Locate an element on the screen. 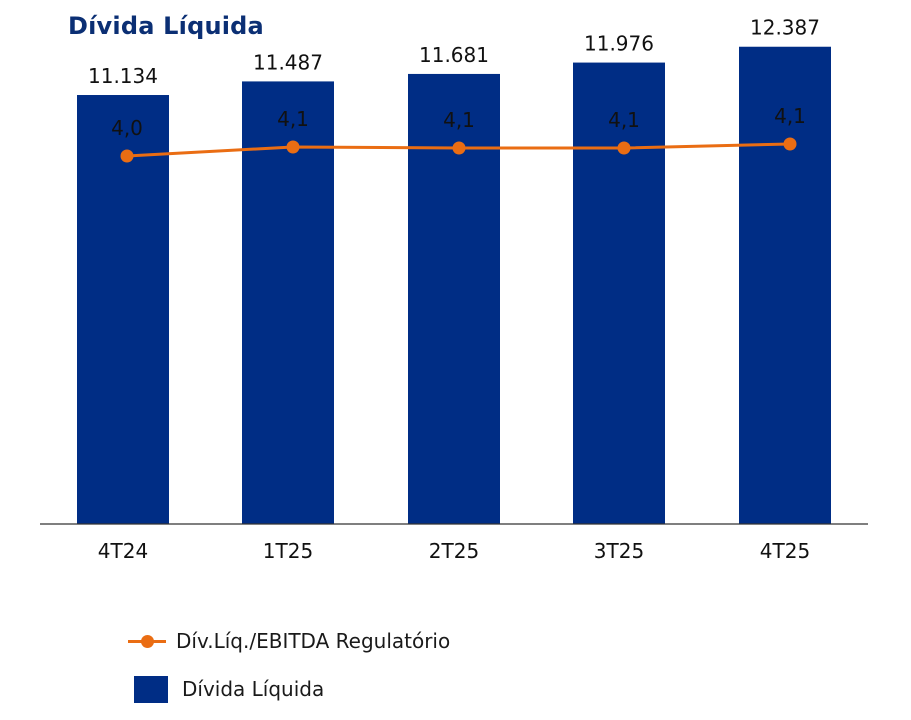  bar-value-label: 11.487 is located at coordinates (288, 62).